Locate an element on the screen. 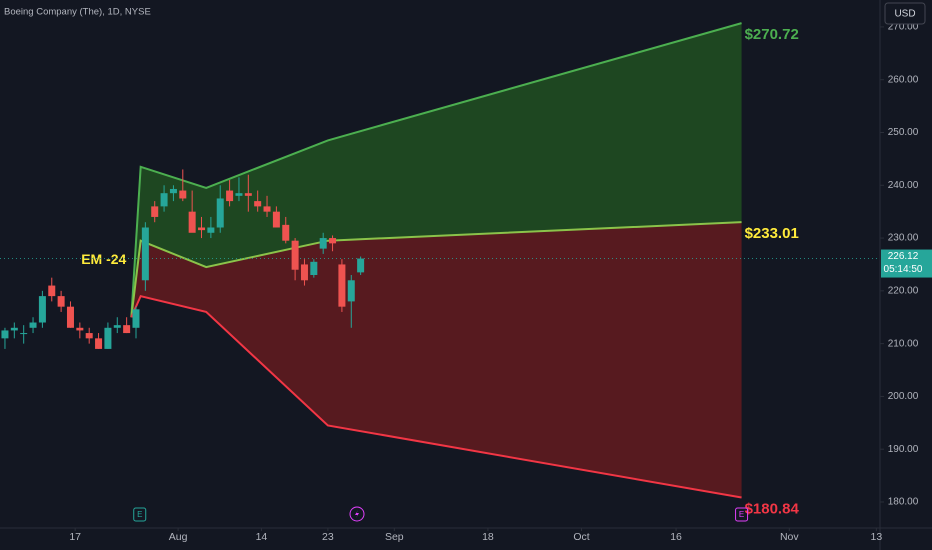 This screenshot has width=932, height=550. y-tick-label: 270.00 is located at coordinates (903, 27).